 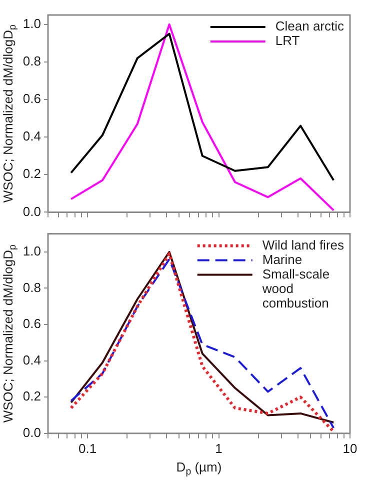 What do you see at coordinates (295, 288) in the screenshot?
I see `legend-label: Small-scale wood combustion` at bounding box center [295, 288].